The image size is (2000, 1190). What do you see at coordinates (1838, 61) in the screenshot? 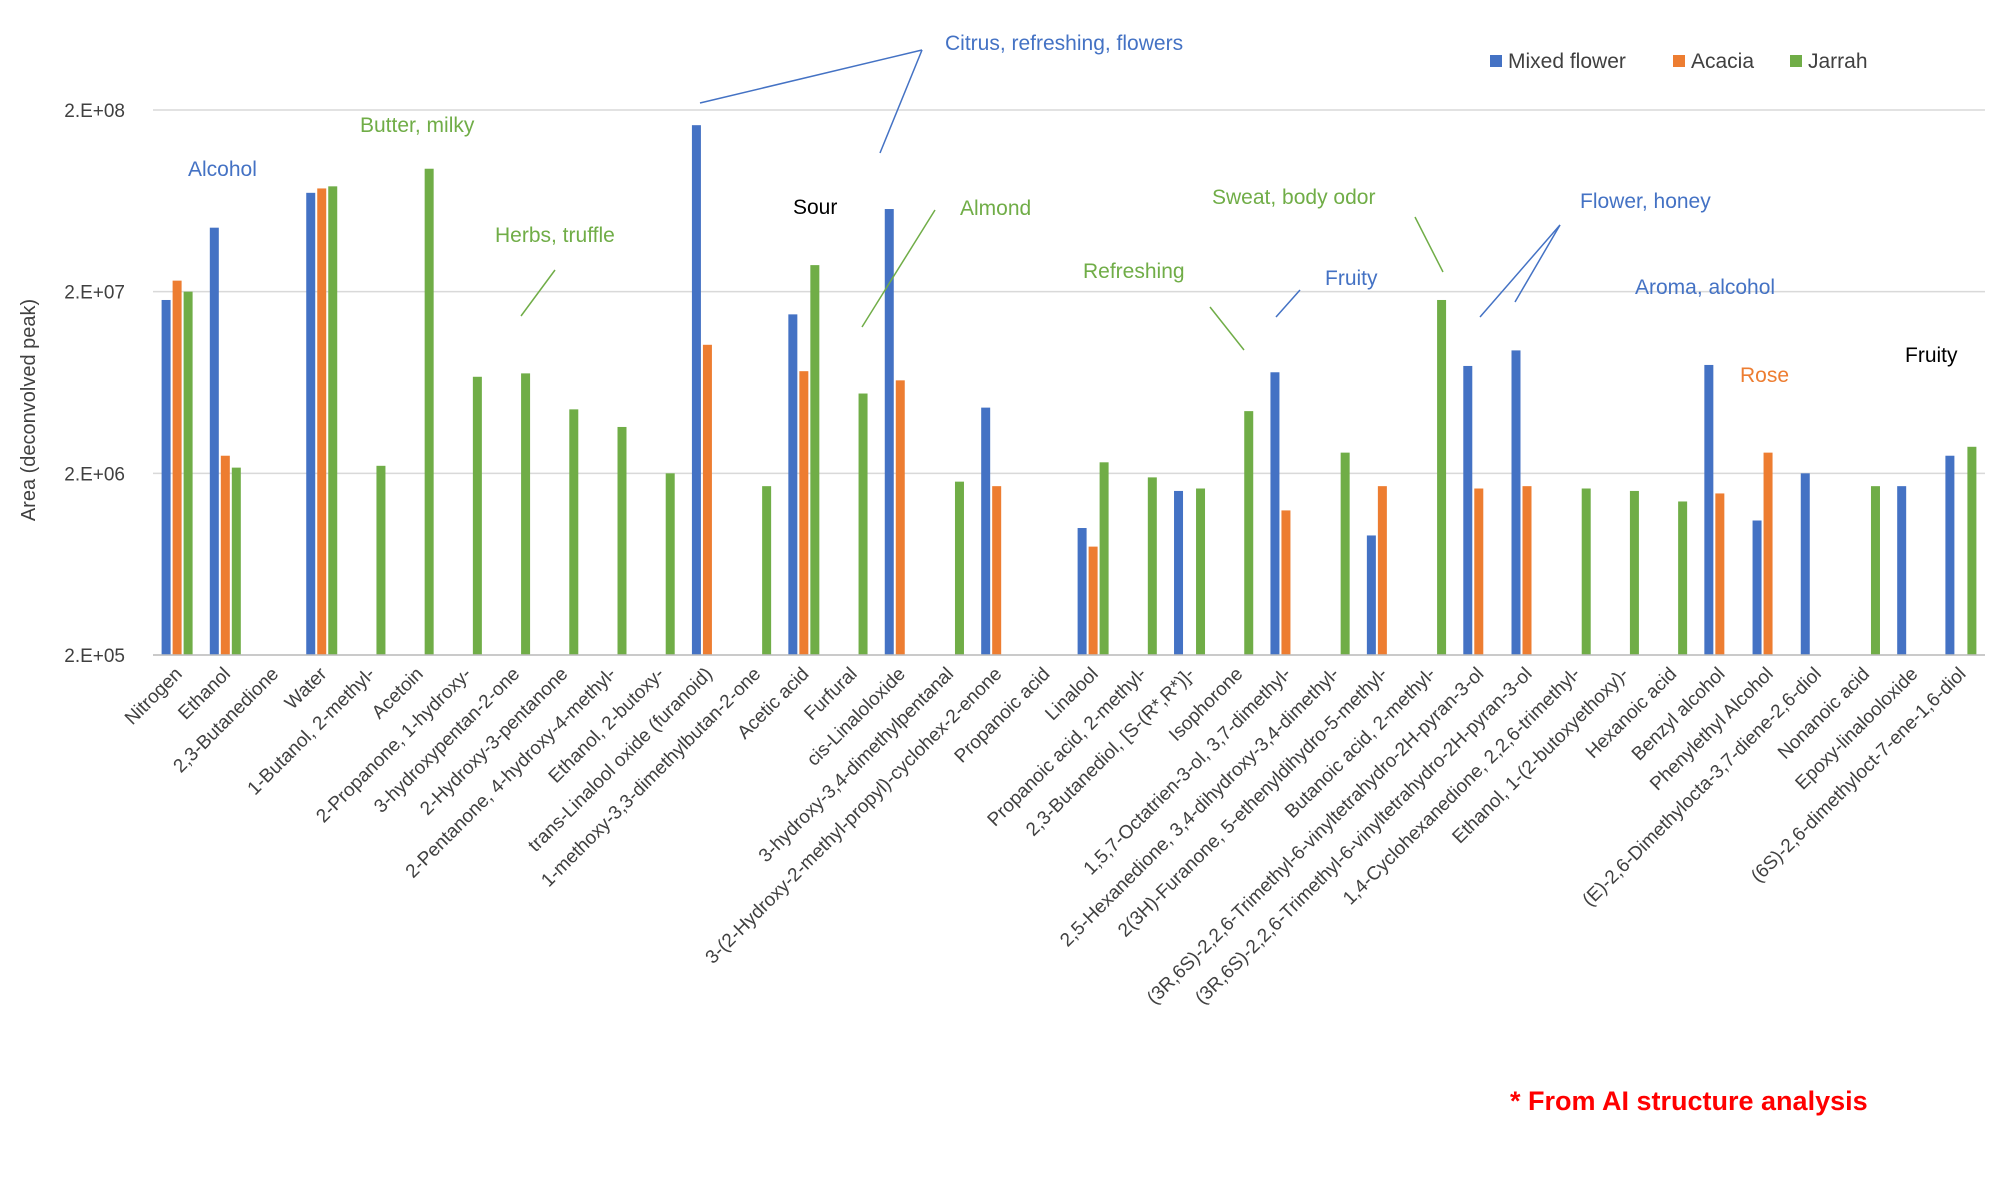
I see `legend-label: Jarrah` at bounding box center [1838, 61].